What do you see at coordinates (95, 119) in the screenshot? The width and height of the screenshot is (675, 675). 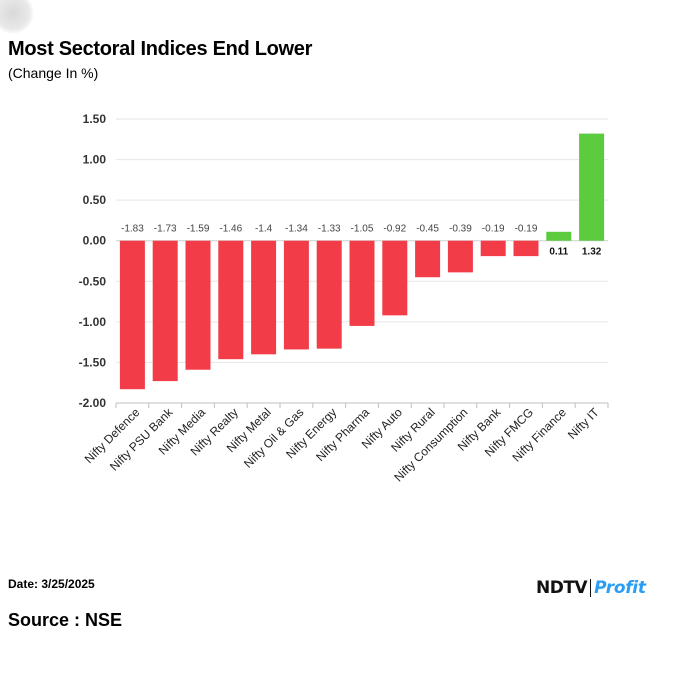 I see `y-tick-label: 1.50` at bounding box center [95, 119].